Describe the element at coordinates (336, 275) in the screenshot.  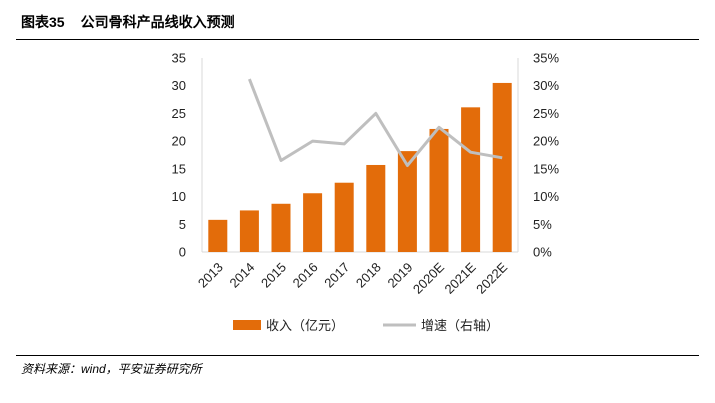
I see `x-tick-label-2017: 2017` at that location.